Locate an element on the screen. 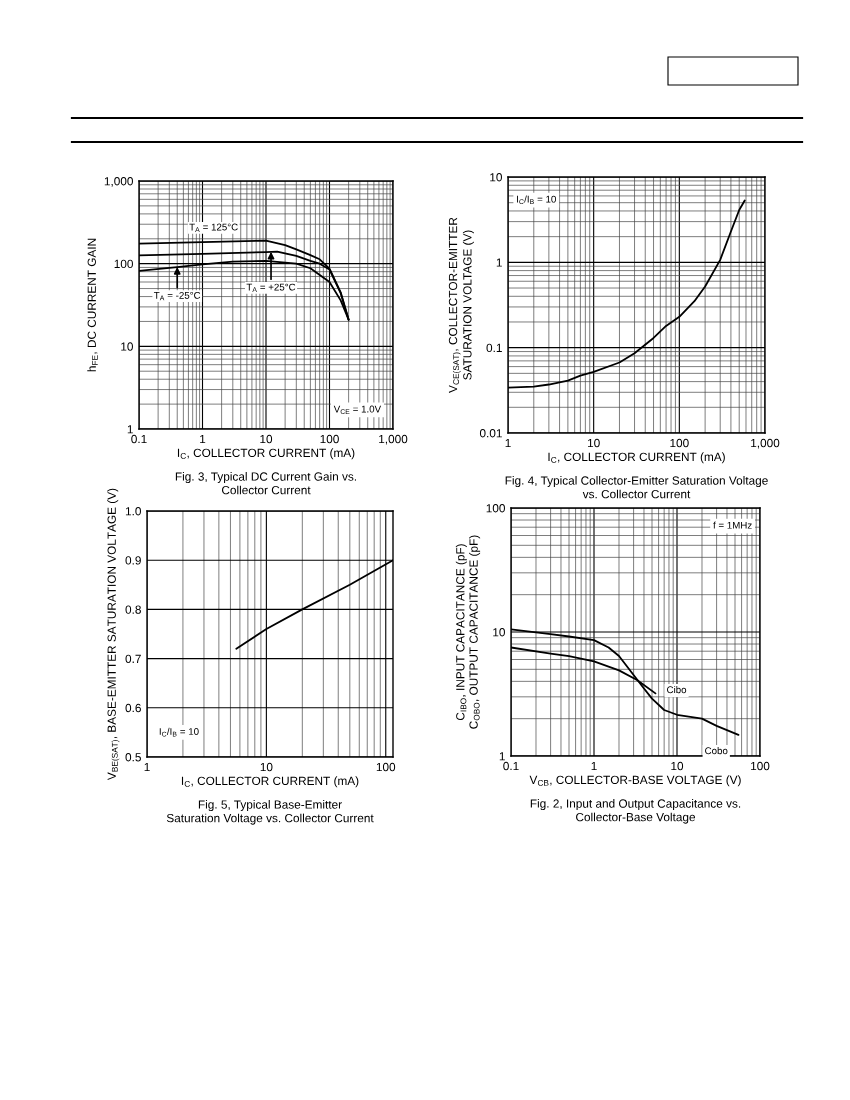 The height and width of the screenshot is (1100, 850). y-tick-label: 0.9 is located at coordinates (133, 560).